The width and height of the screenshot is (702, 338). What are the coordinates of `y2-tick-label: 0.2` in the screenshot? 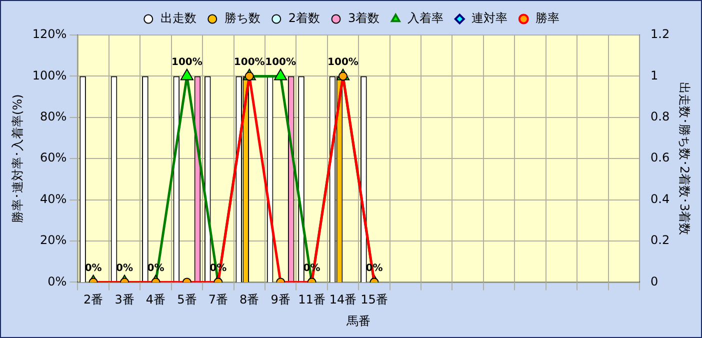 It's located at (660, 240).